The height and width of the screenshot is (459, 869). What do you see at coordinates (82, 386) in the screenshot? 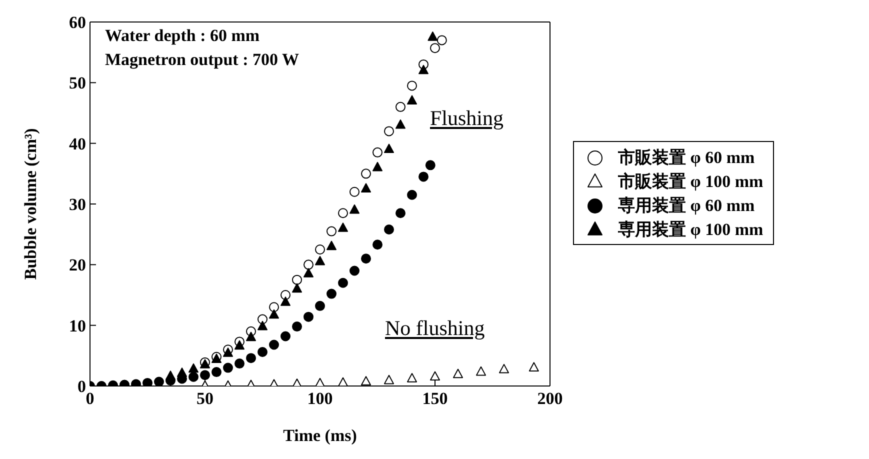
I see `y-tick-label: 0` at bounding box center [82, 386].